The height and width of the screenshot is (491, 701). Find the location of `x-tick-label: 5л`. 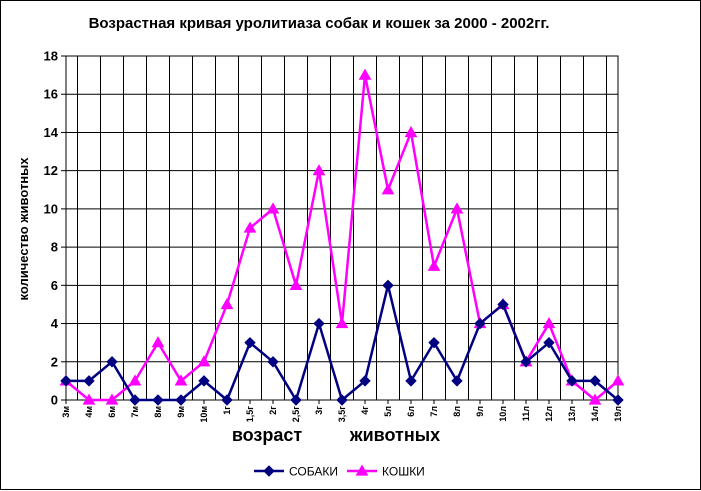

x-tick-label: 5л is located at coordinates (388, 411).